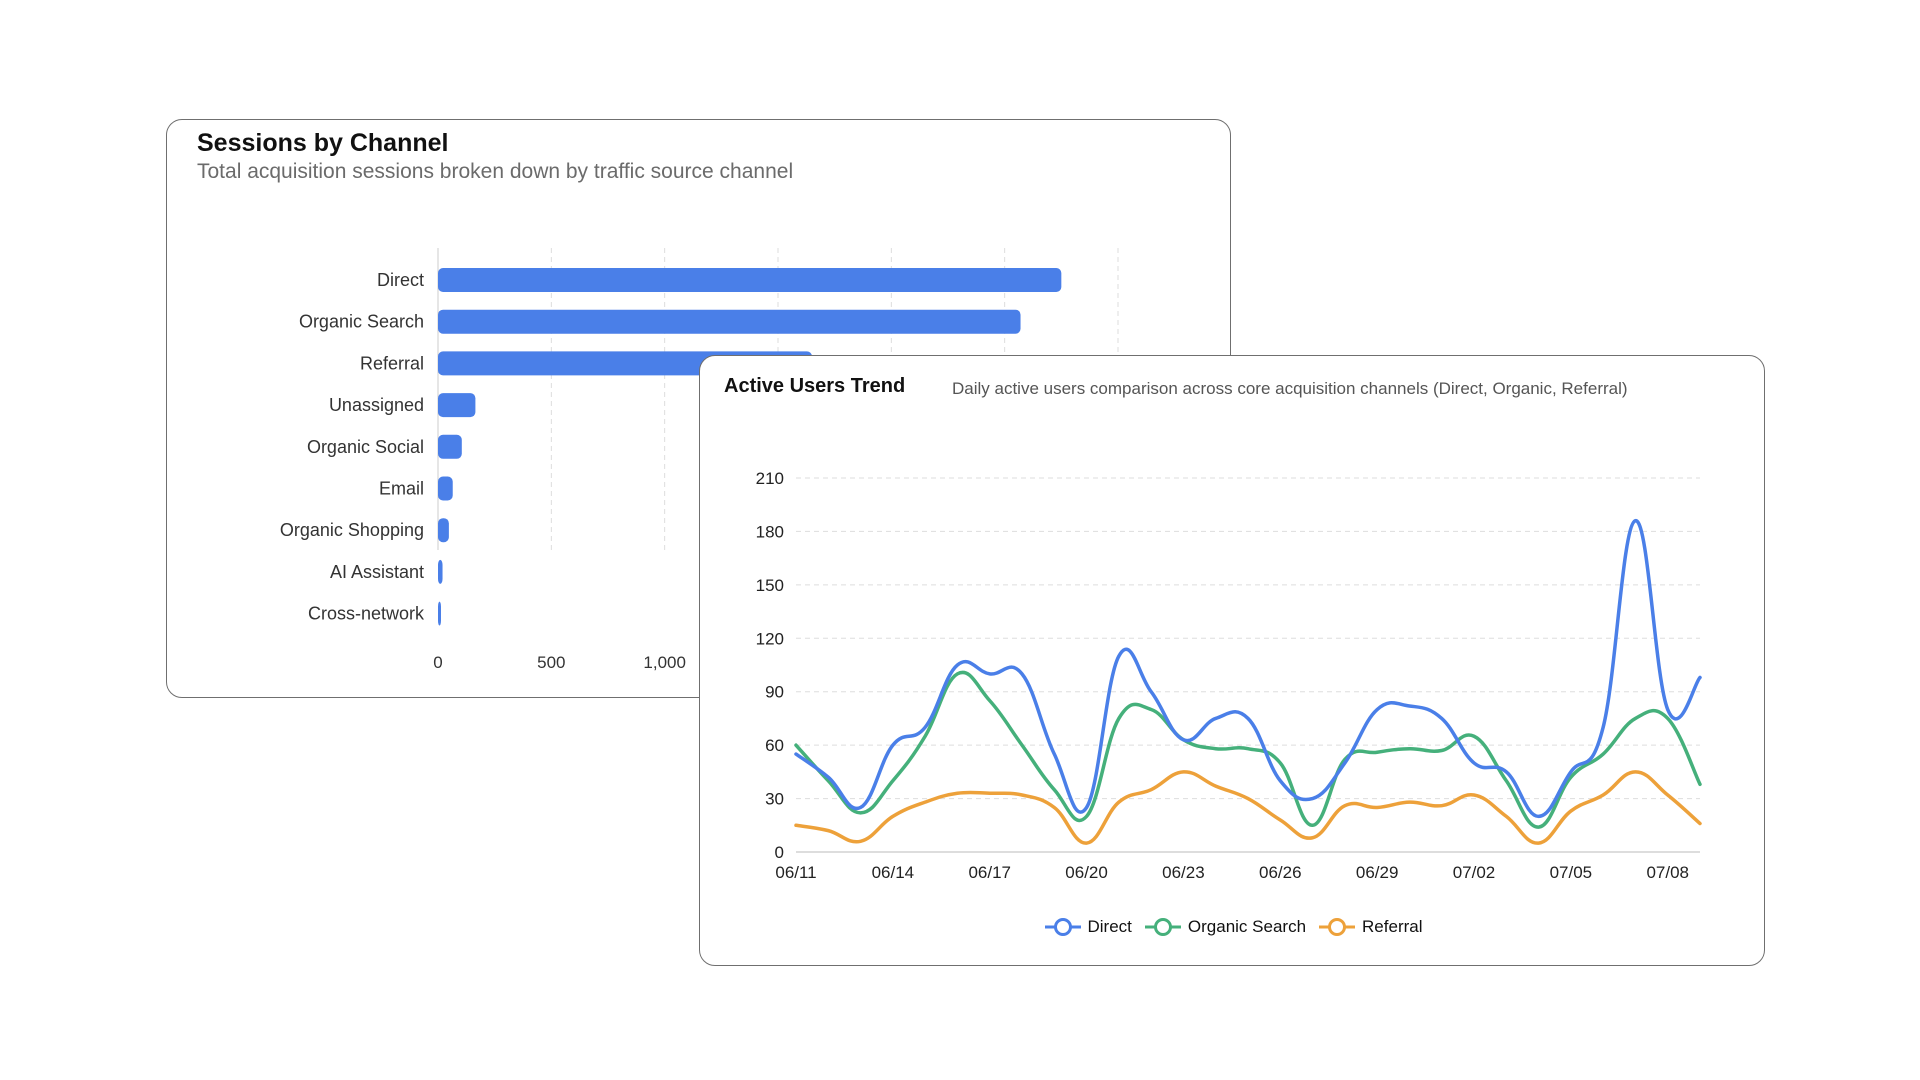 The height and width of the screenshot is (1080, 1920). I want to click on line-chart-legend: Direct Organic Search Referral, so click(1232, 927).